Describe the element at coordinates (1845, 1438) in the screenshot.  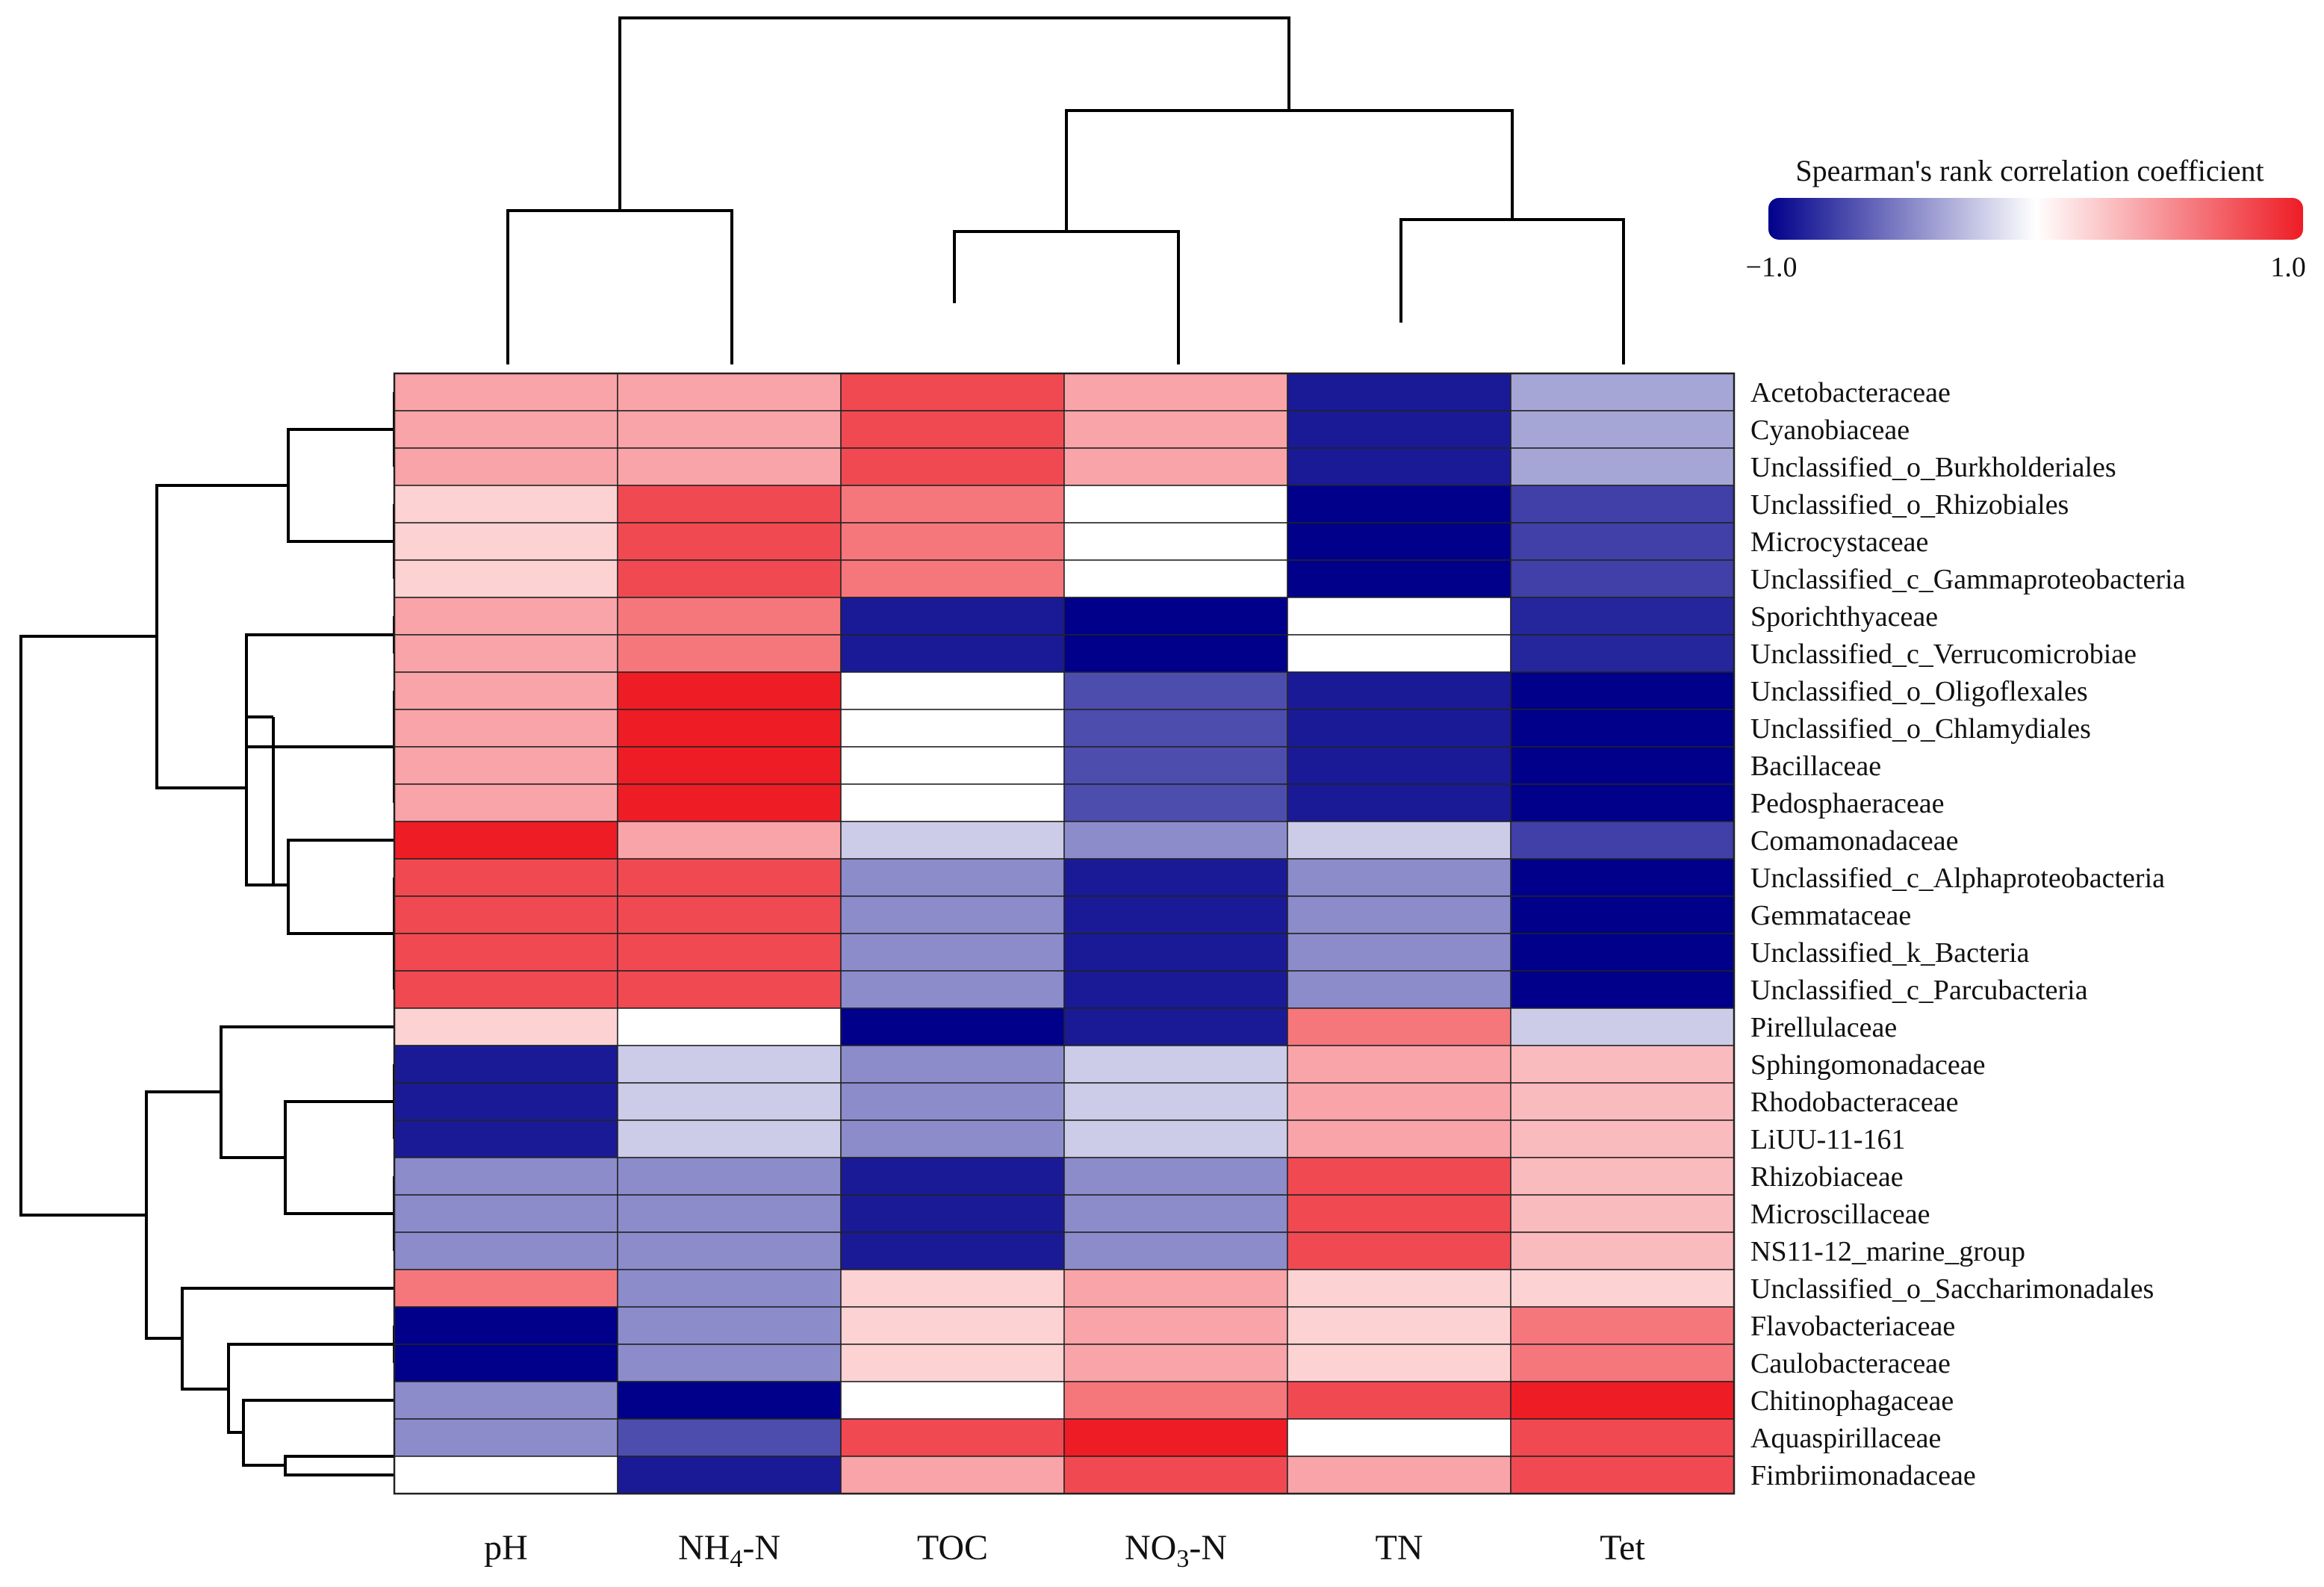
I see `row-label: Aquaspirillaceae` at that location.